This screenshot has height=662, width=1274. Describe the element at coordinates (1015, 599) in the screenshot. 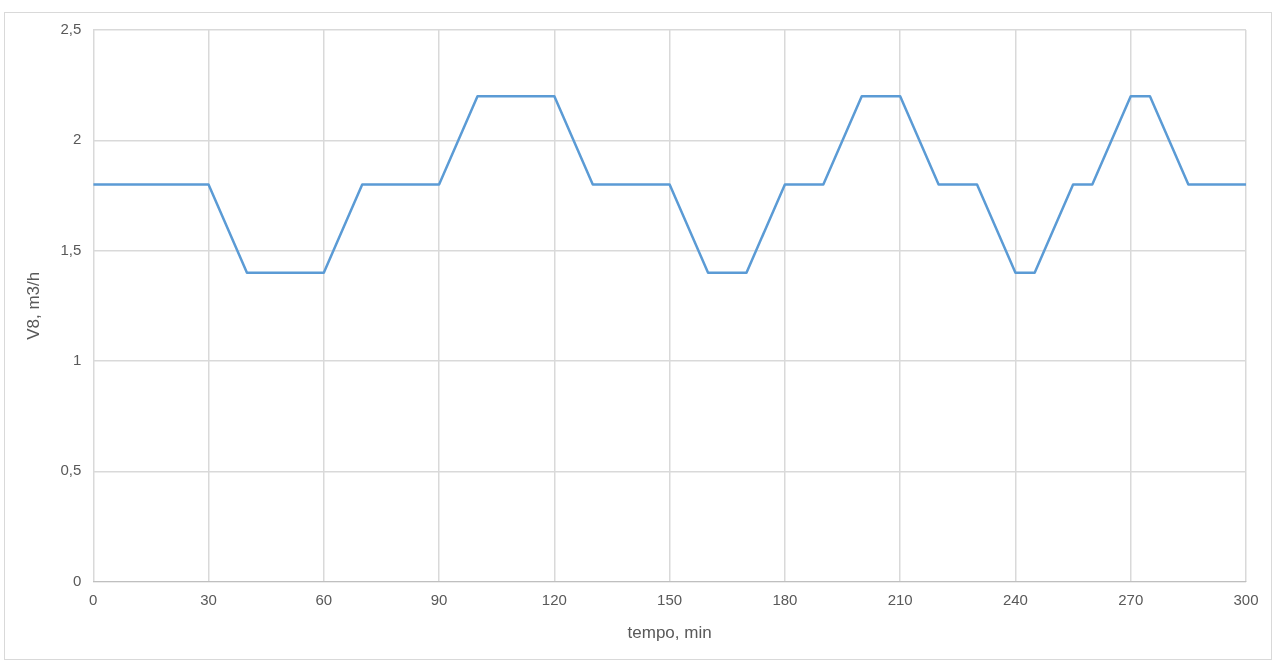

I see `x-tick-label: 240` at that location.